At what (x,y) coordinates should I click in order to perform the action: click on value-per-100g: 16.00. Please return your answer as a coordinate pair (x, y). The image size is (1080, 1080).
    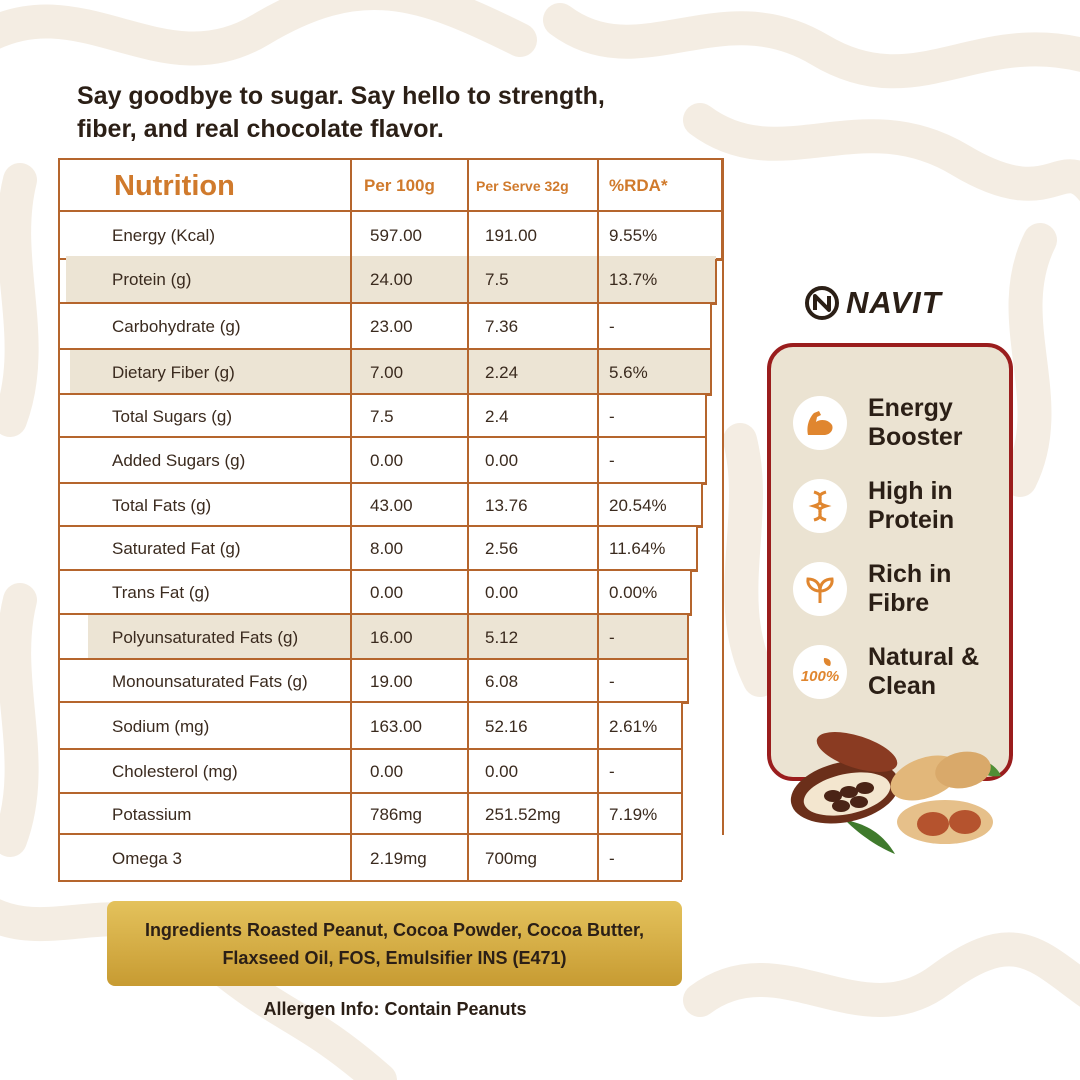
    Looking at the image, I should click on (391, 637).